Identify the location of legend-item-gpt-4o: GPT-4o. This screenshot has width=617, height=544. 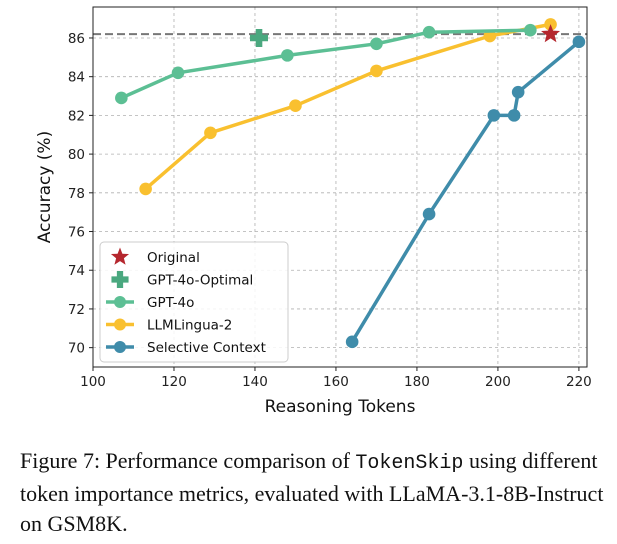
(150, 303).